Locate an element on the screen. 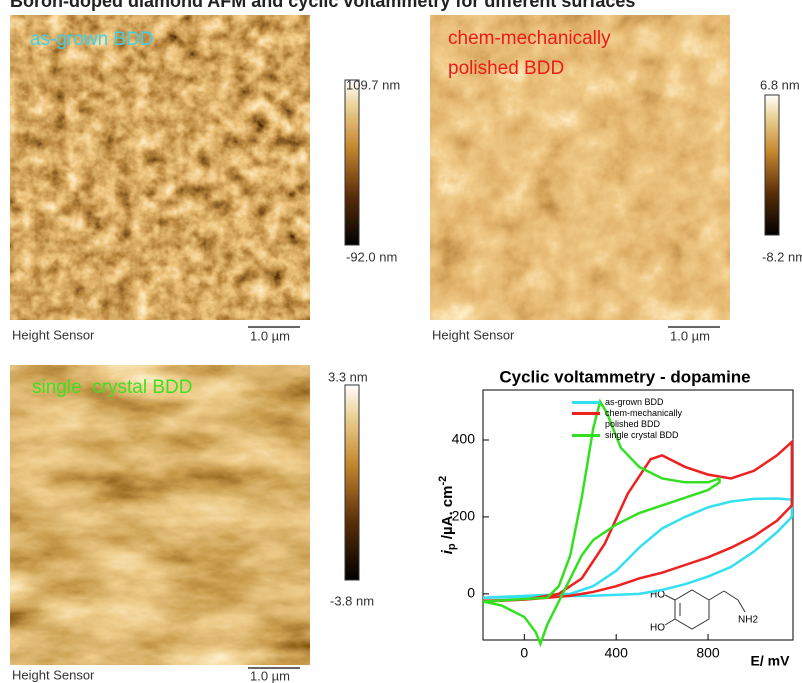 This screenshot has height=683, width=802. panel-label: as-grown BDD is located at coordinates (92, 39).